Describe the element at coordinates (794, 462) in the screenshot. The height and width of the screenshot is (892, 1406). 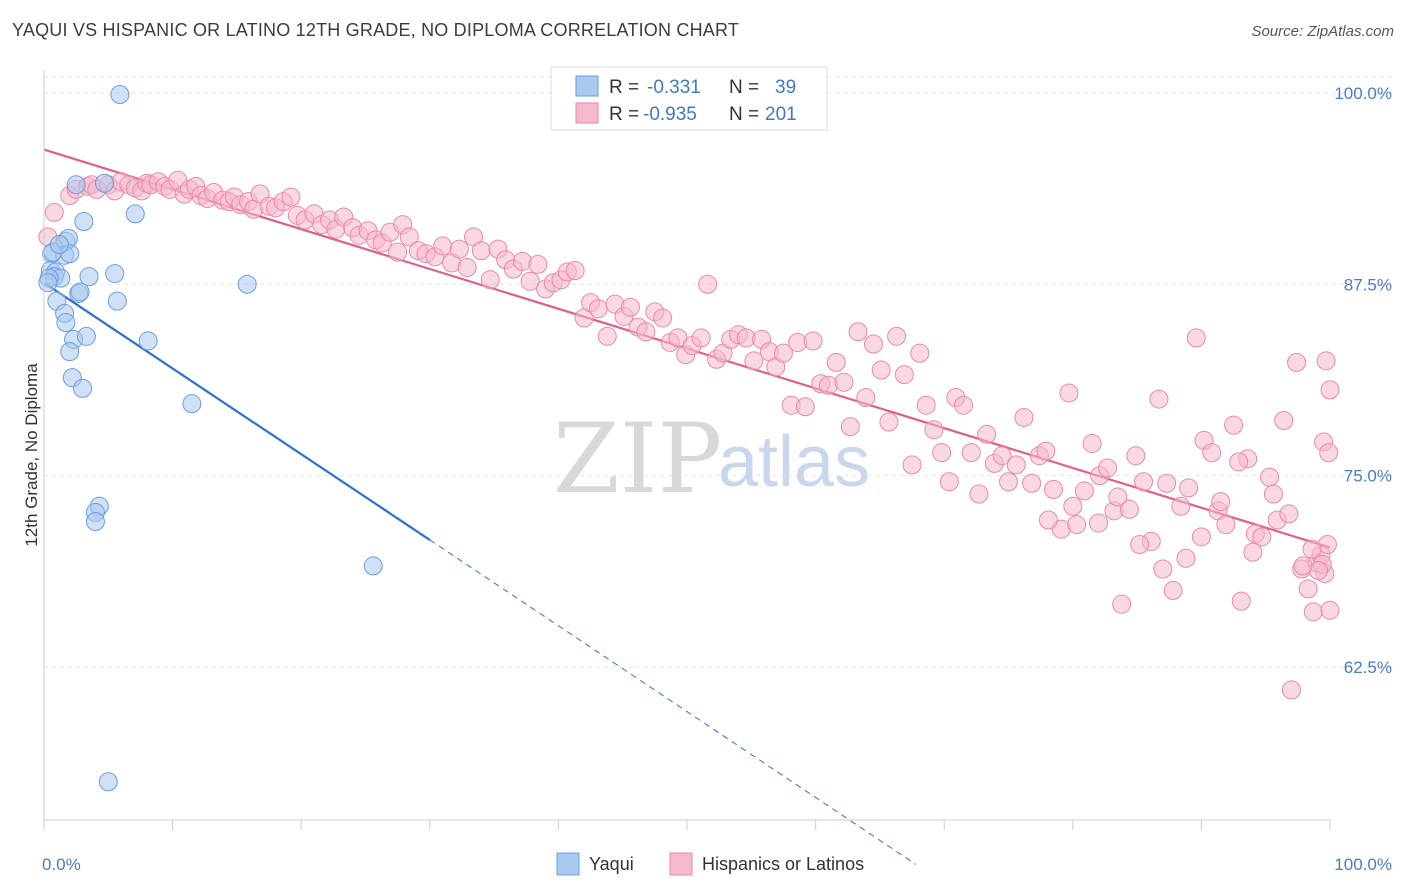
I see `watermark-atlas: atlas` at that location.